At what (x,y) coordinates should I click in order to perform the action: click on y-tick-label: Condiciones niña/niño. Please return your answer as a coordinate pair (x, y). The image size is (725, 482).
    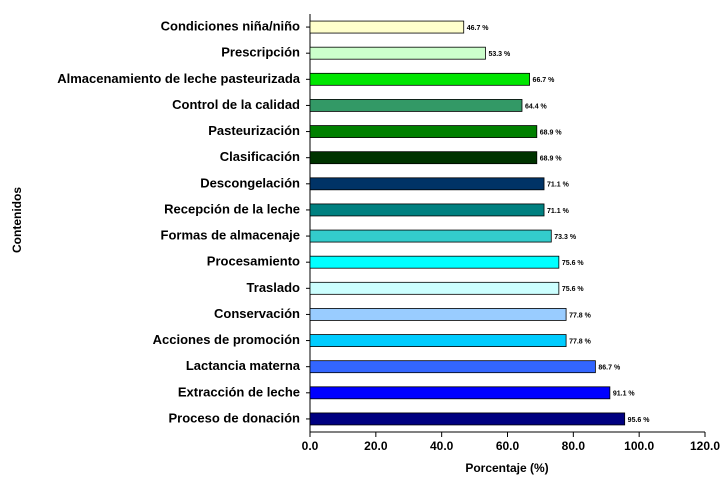
    Looking at the image, I should click on (230, 26).